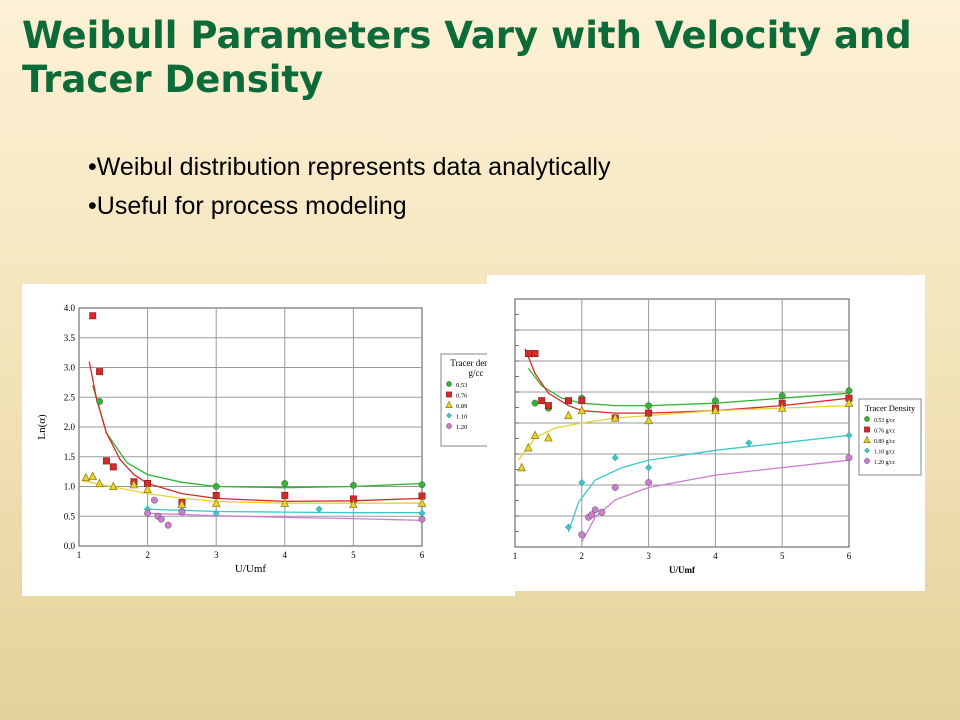 The height and width of the screenshot is (720, 960). I want to click on chart2-x-tick-label: 1, so click(515, 556).